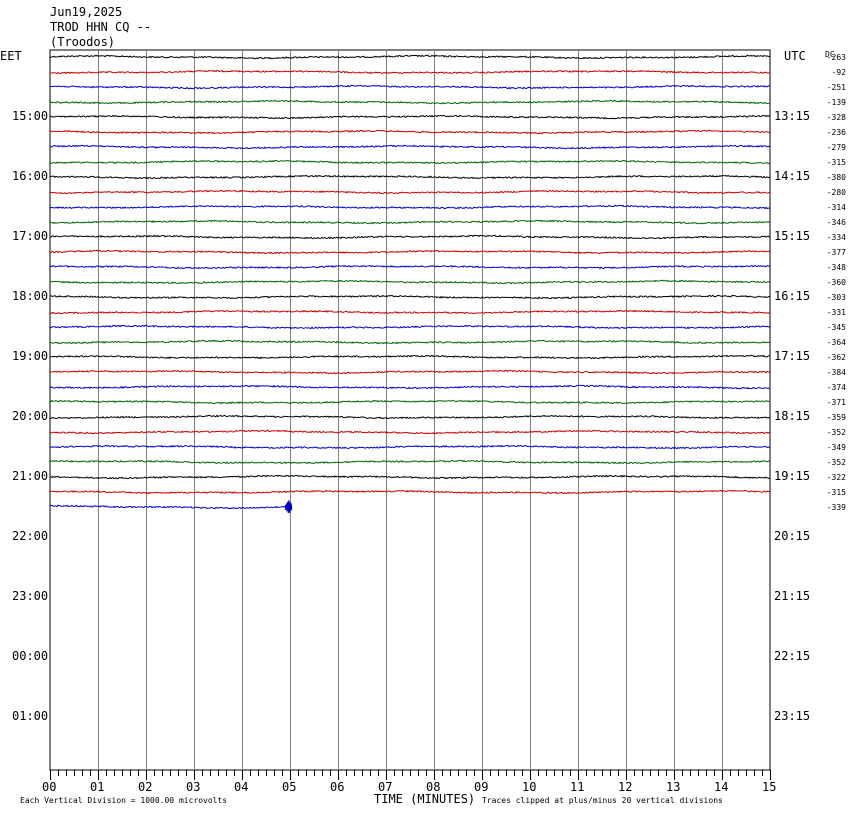 This screenshot has height=814, width=850. I want to click on utc-hour-label: 19:15, so click(792, 476).